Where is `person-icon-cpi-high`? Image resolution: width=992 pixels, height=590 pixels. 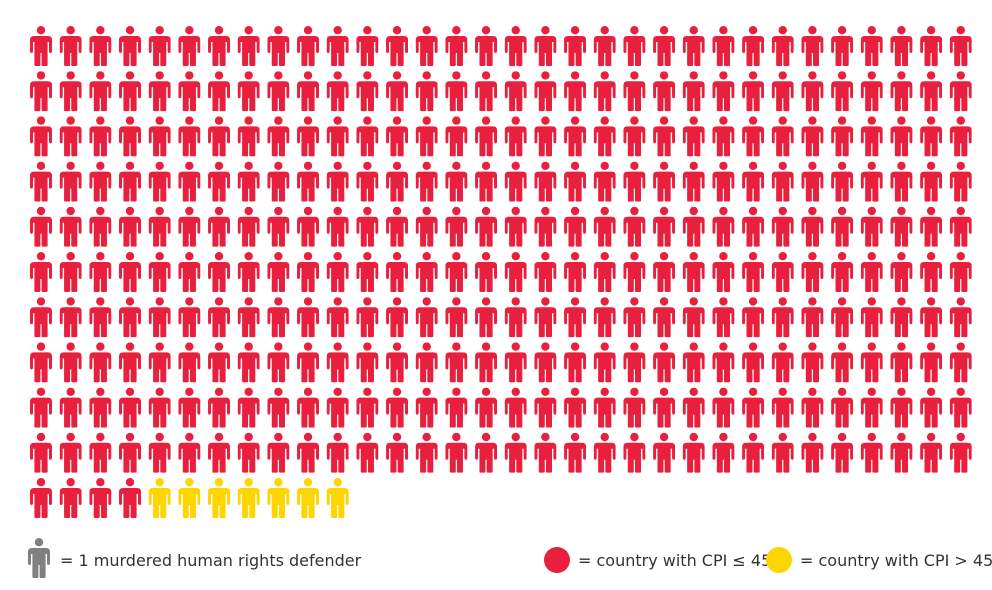 person-icon-cpi-high is located at coordinates (219, 498).